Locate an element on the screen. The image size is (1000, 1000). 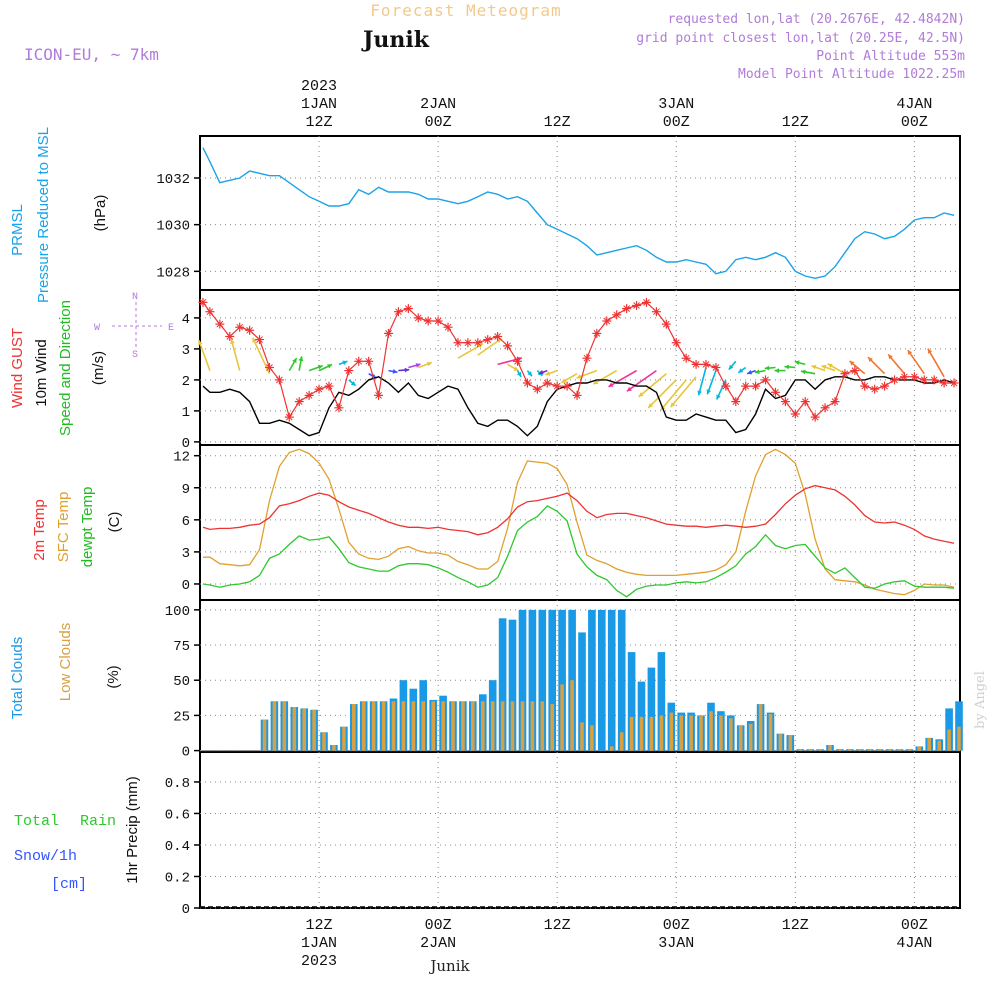
clouds-ytick-label: 0 is located at coordinates (186, 753).